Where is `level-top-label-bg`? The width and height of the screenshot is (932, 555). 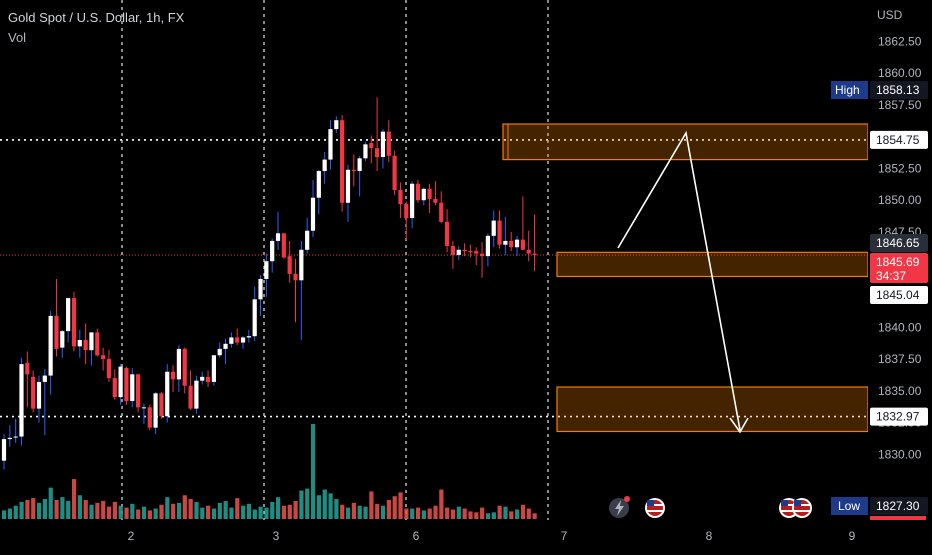 level-top-label-bg is located at coordinates (899, 139).